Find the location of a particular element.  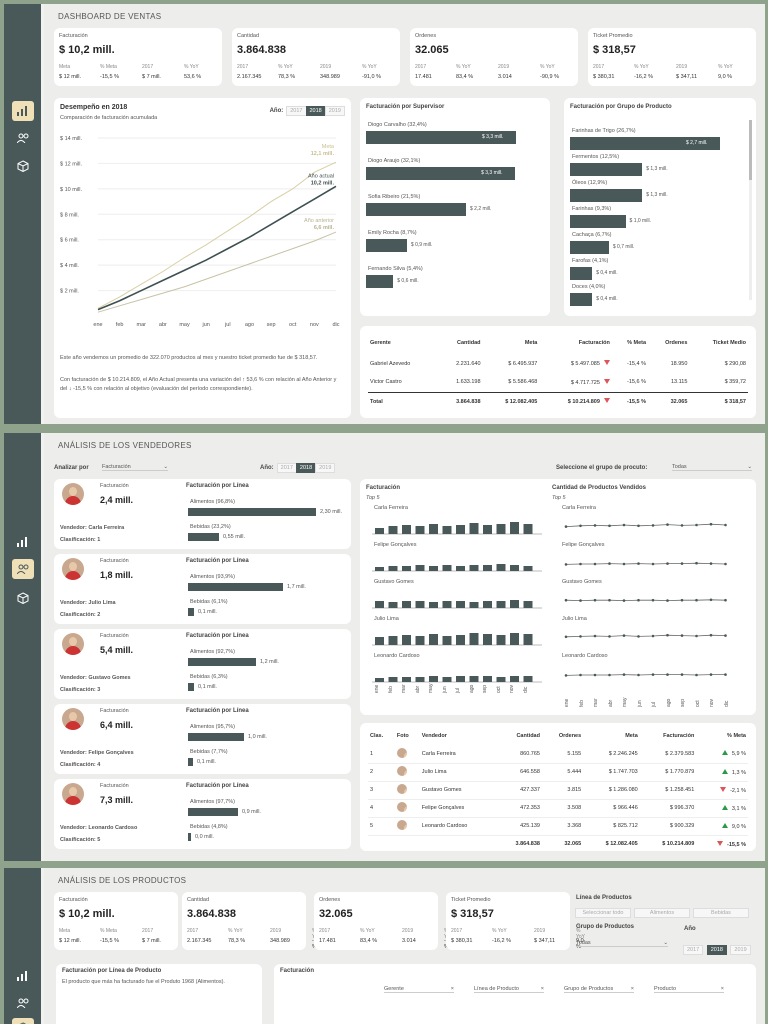

column-header: Ticket Medio is located at coordinates (729, 343).